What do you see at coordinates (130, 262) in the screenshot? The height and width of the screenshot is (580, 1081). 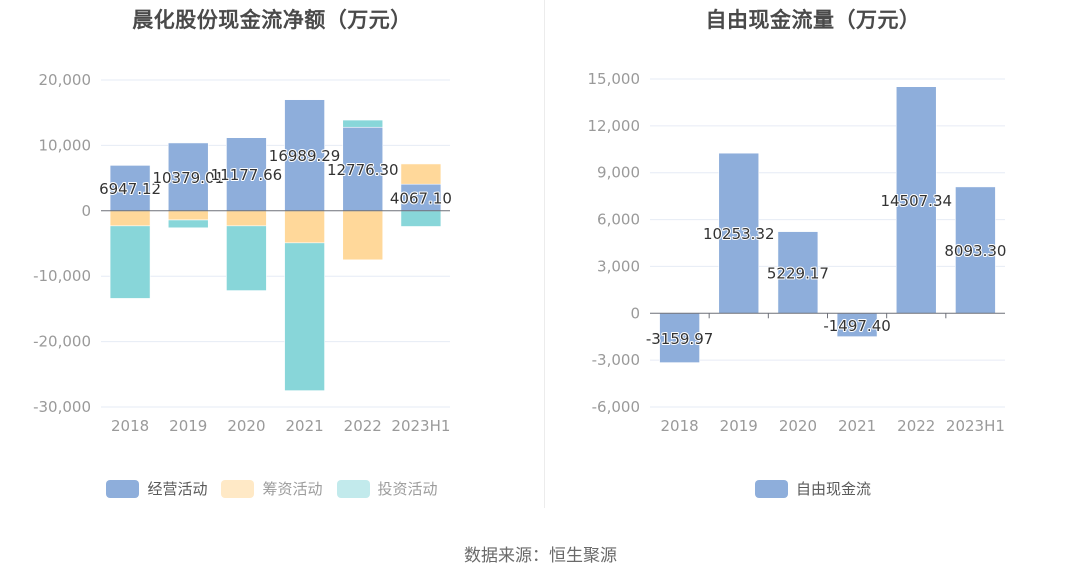 I see `bar-投资活动-2018` at bounding box center [130, 262].